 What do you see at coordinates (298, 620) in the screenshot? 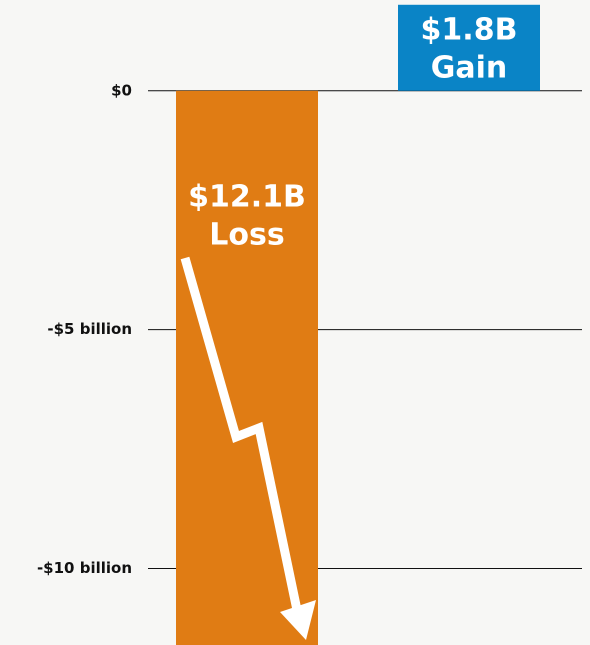
I see `arrow-head` at bounding box center [298, 620].